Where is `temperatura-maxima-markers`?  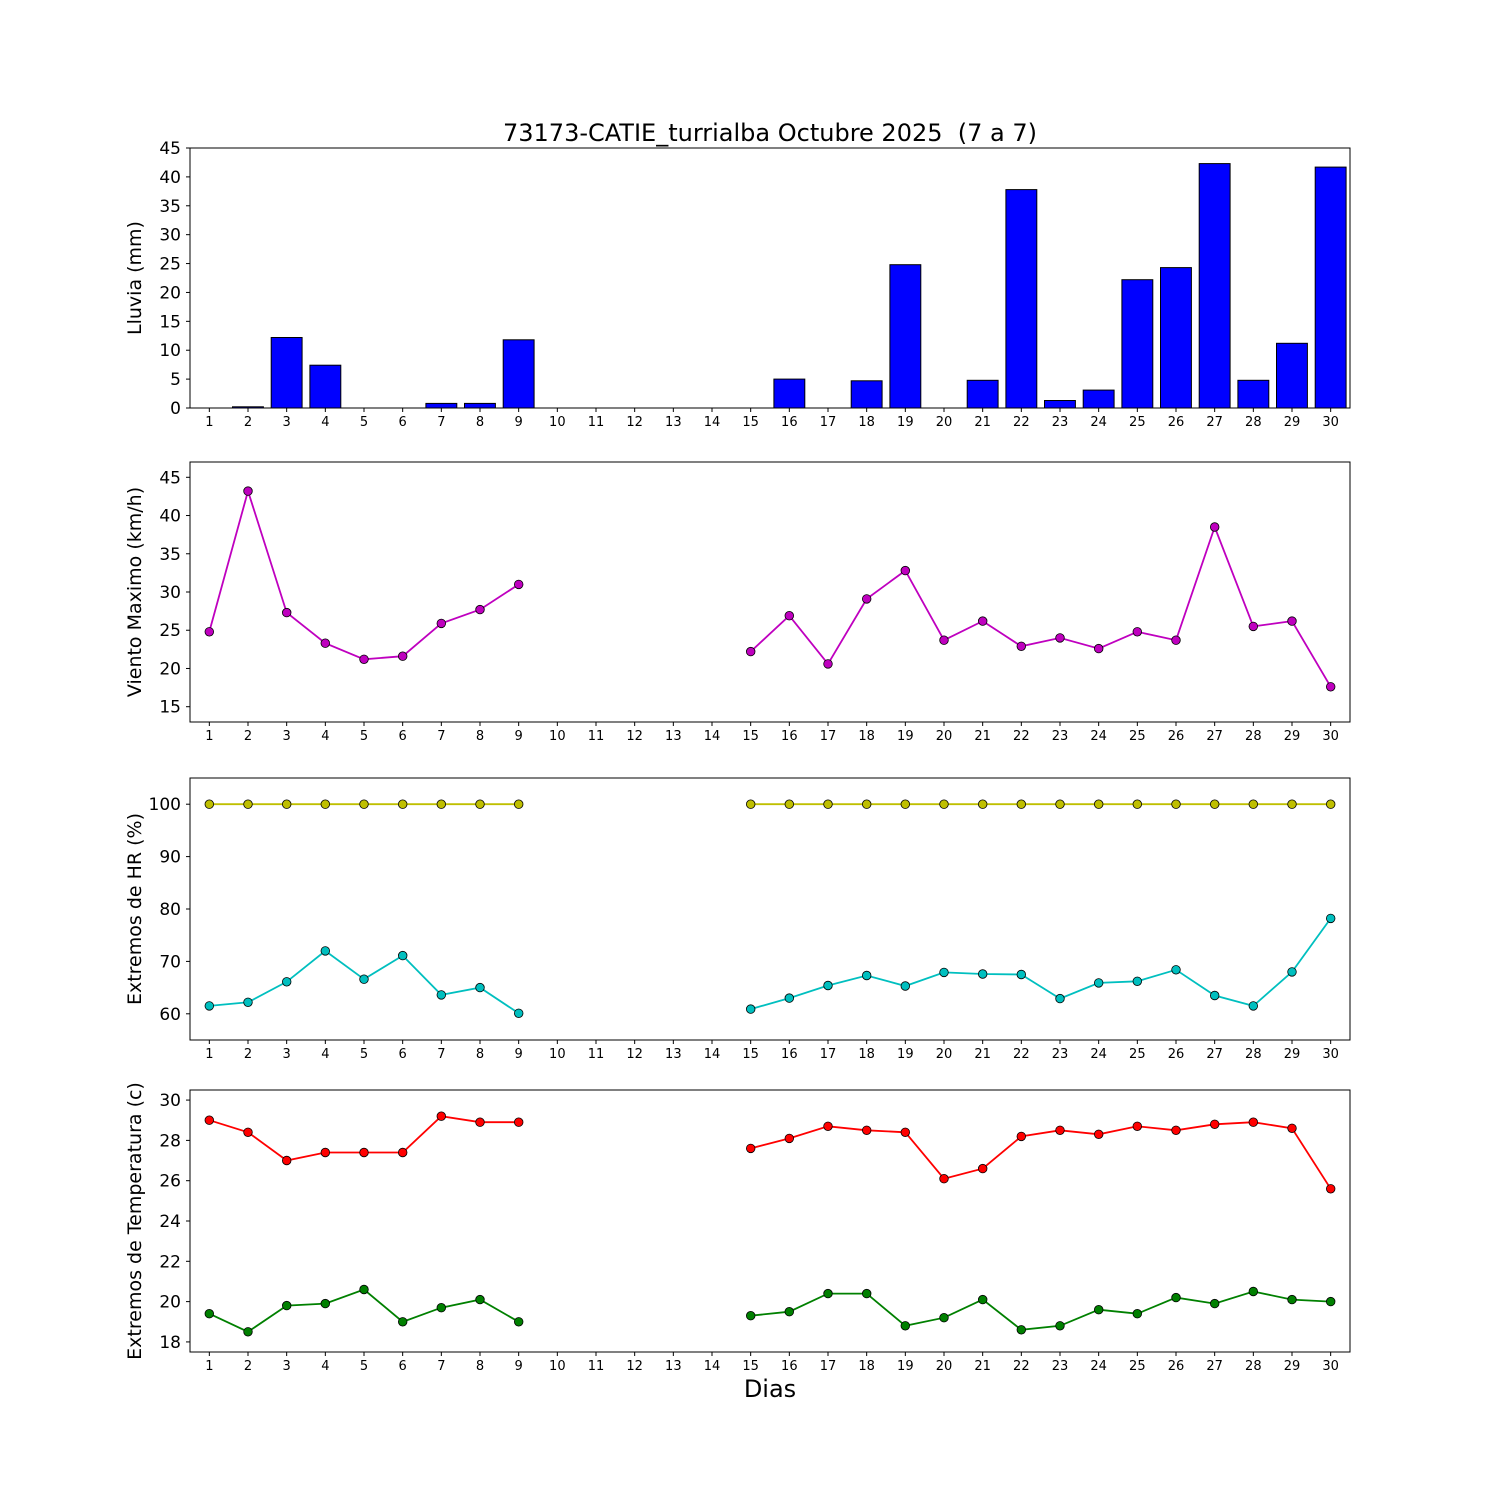 temperatura-maxima-markers is located at coordinates (770, 1152).